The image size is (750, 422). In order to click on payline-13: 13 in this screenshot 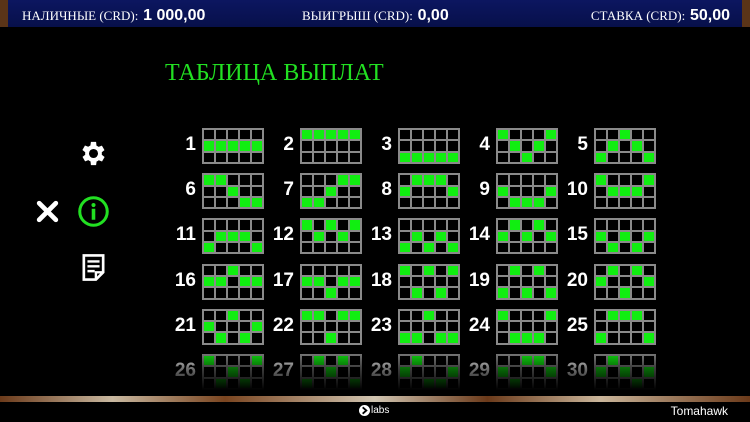, I will do `click(411, 237)`.